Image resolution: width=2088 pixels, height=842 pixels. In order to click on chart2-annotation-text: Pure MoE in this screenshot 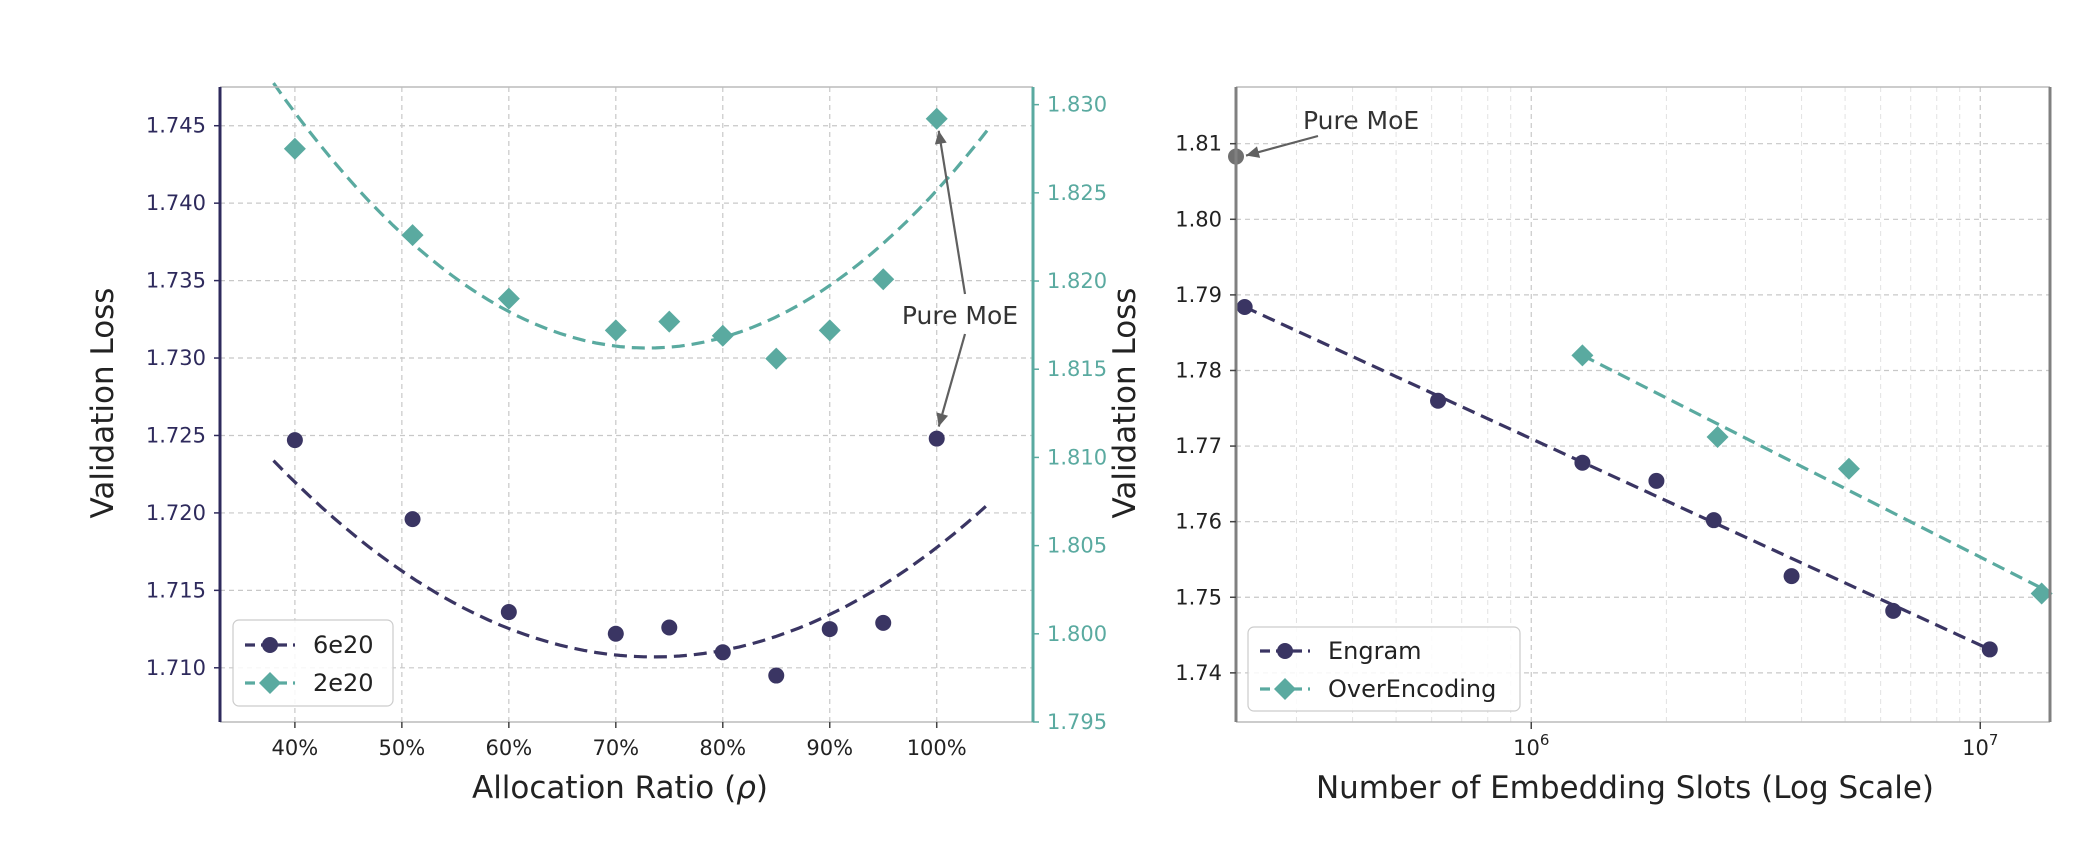, I will do `click(1361, 120)`.